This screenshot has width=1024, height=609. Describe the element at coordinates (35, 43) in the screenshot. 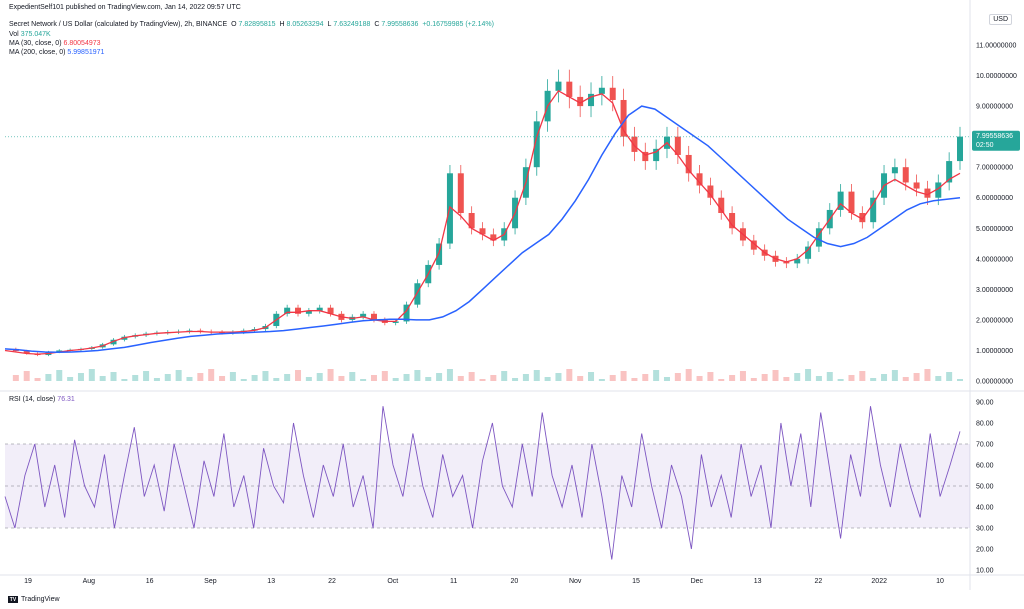

I see `ma30-label: MA (30, close, 0)` at that location.